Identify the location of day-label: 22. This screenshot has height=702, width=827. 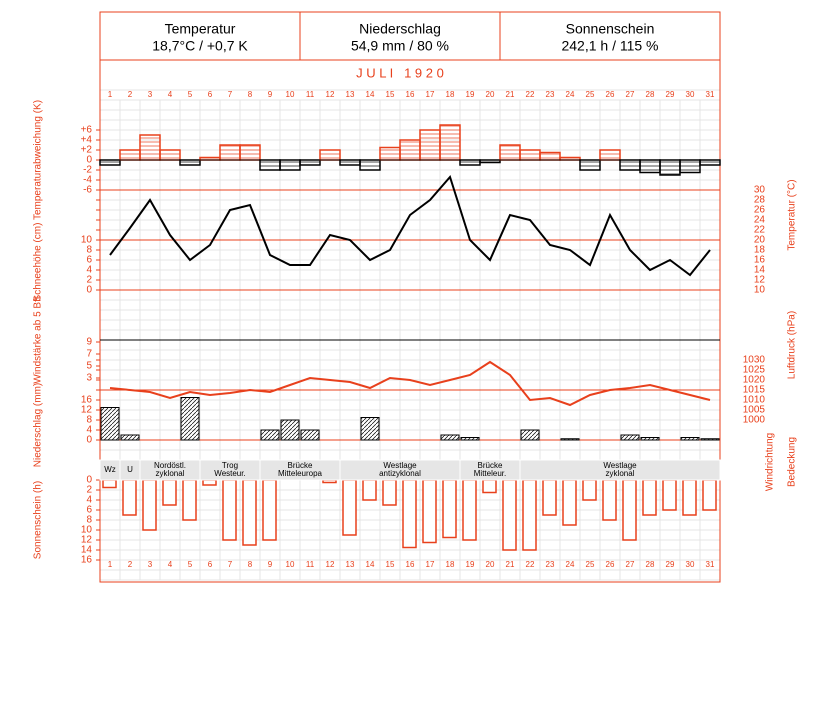
(530, 94).